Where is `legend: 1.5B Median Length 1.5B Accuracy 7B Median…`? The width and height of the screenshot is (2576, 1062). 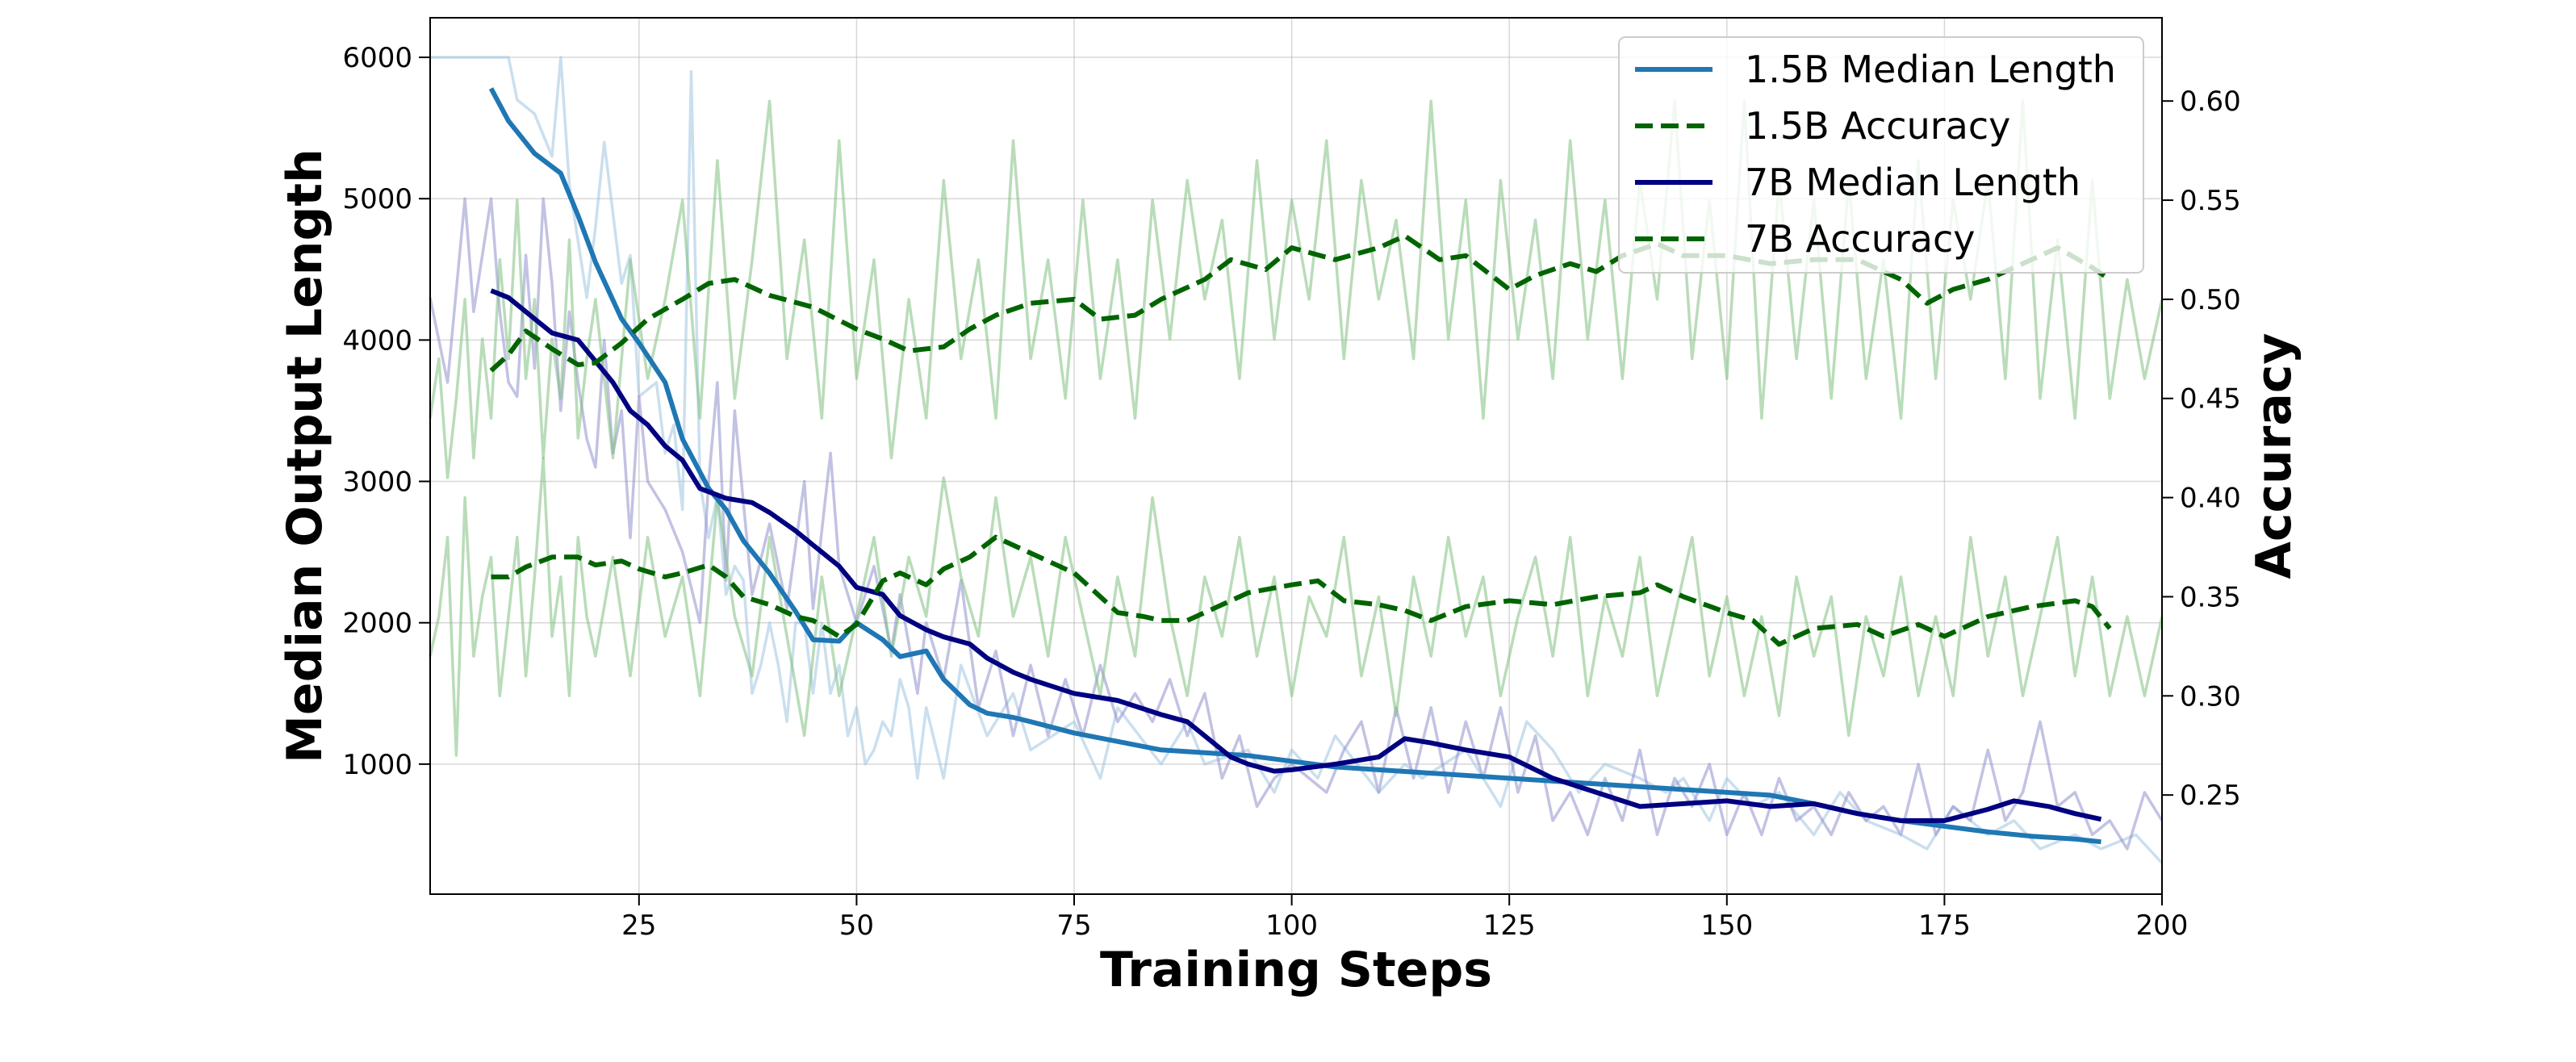 legend: 1.5B Median Length 1.5B Accuracy 7B Median… is located at coordinates (1881, 155).